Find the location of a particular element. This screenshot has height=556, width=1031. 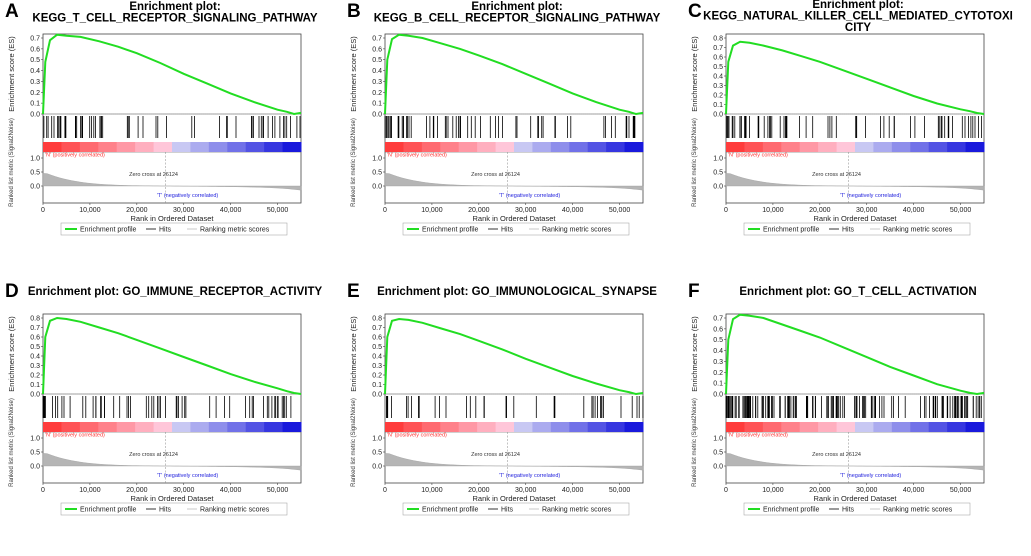

plot-title: Enrichment plot: GO_T_CELL_ACTIVATION is located at coordinates (857, 292).